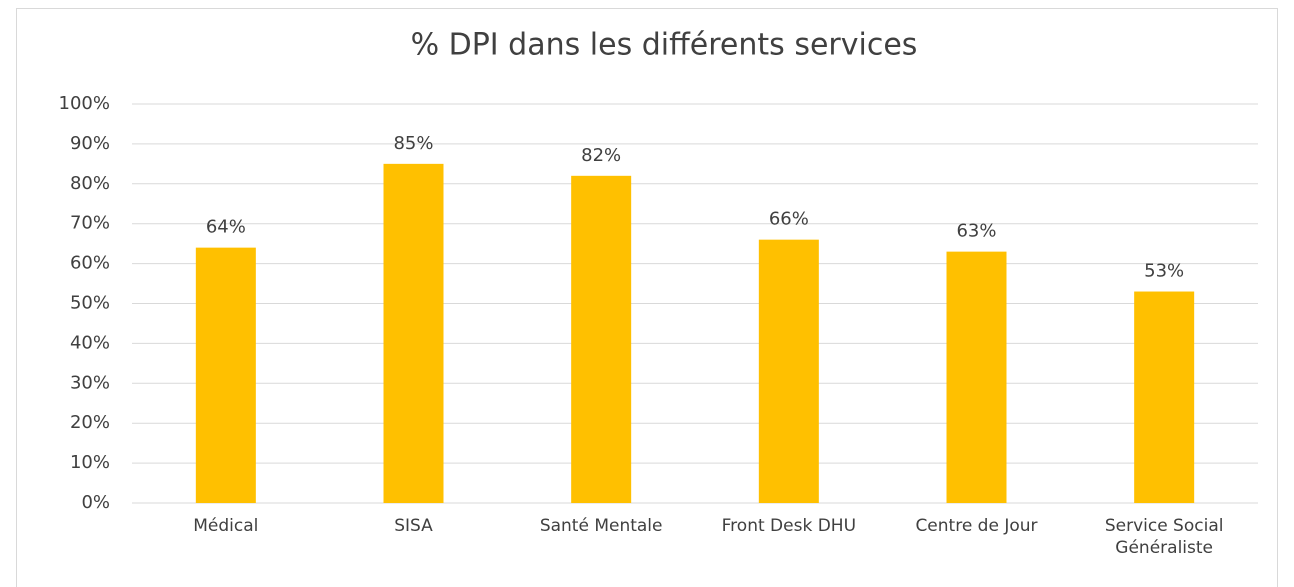 The width and height of the screenshot is (1294, 587). Describe the element at coordinates (664, 45) in the screenshot. I see `chart-title: % DPI dans les différents services` at that location.